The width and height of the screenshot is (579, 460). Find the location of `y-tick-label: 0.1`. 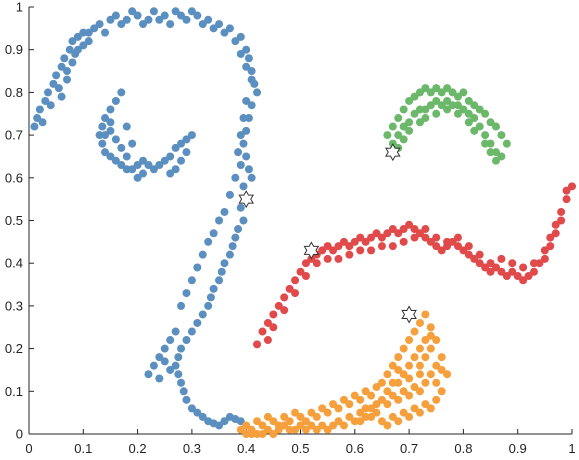

y-tick-label: 0.1 is located at coordinates (14, 391).